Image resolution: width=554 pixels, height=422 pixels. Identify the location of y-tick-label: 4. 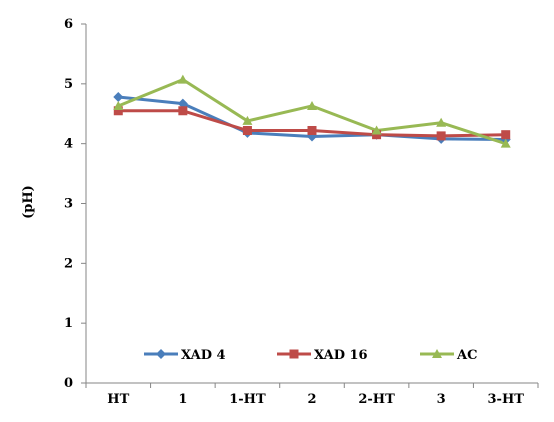
(68, 144).